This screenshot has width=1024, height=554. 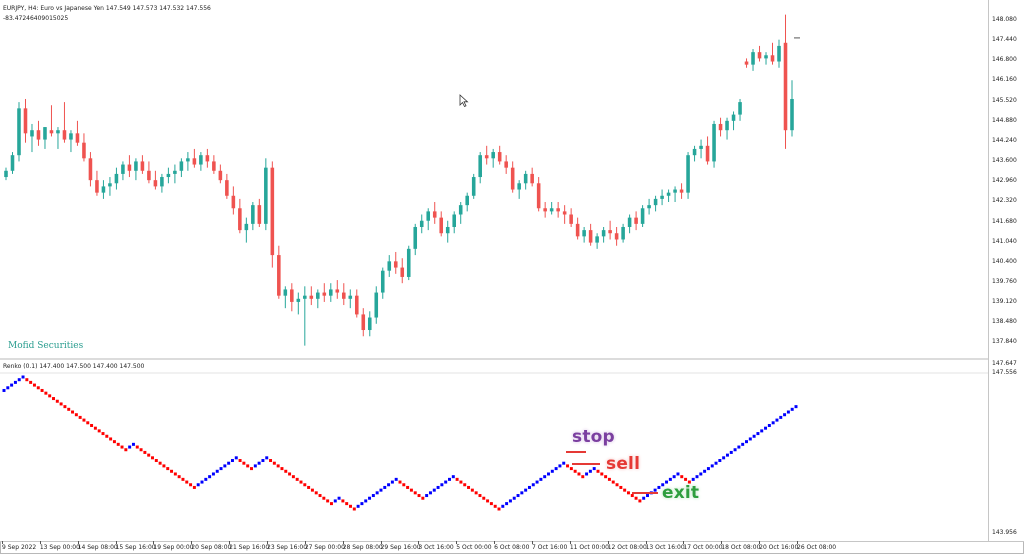 I want to click on pane-separator, so click(x=512, y=359).